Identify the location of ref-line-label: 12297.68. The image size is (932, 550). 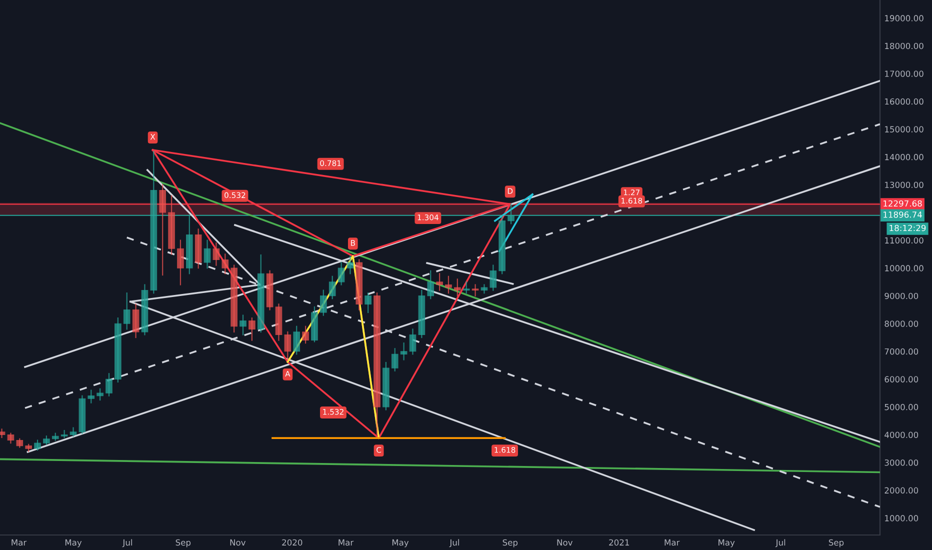
(903, 203).